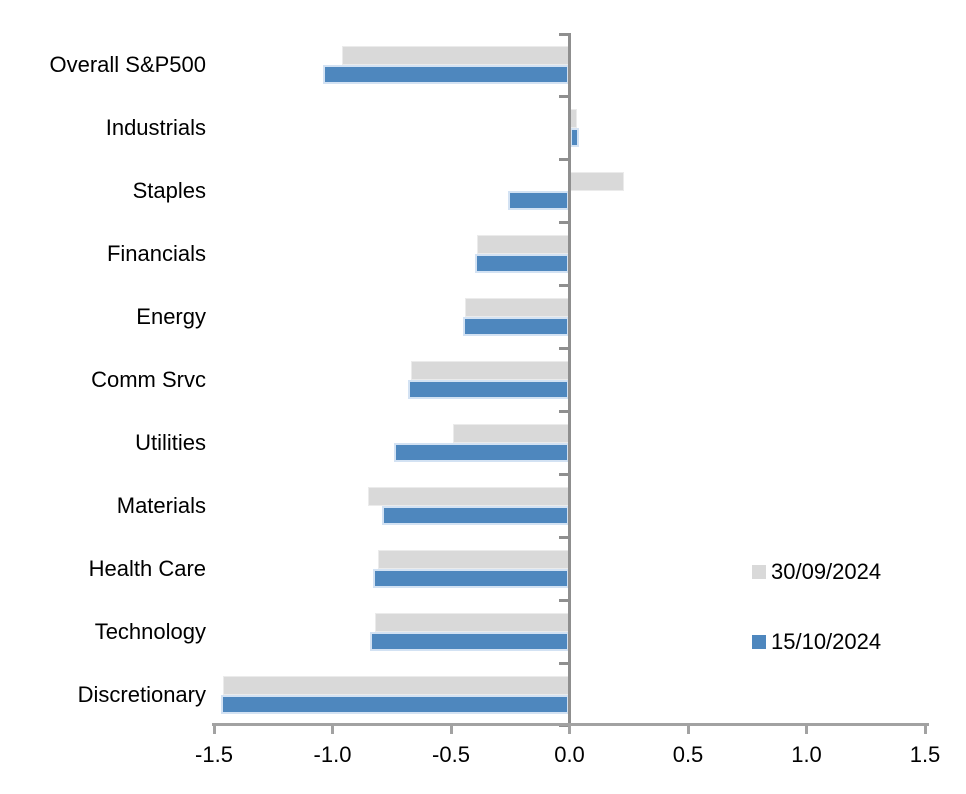  Describe the element at coordinates (569, 754) in the screenshot. I see `x-tick-label-0.0: 0.0` at that location.